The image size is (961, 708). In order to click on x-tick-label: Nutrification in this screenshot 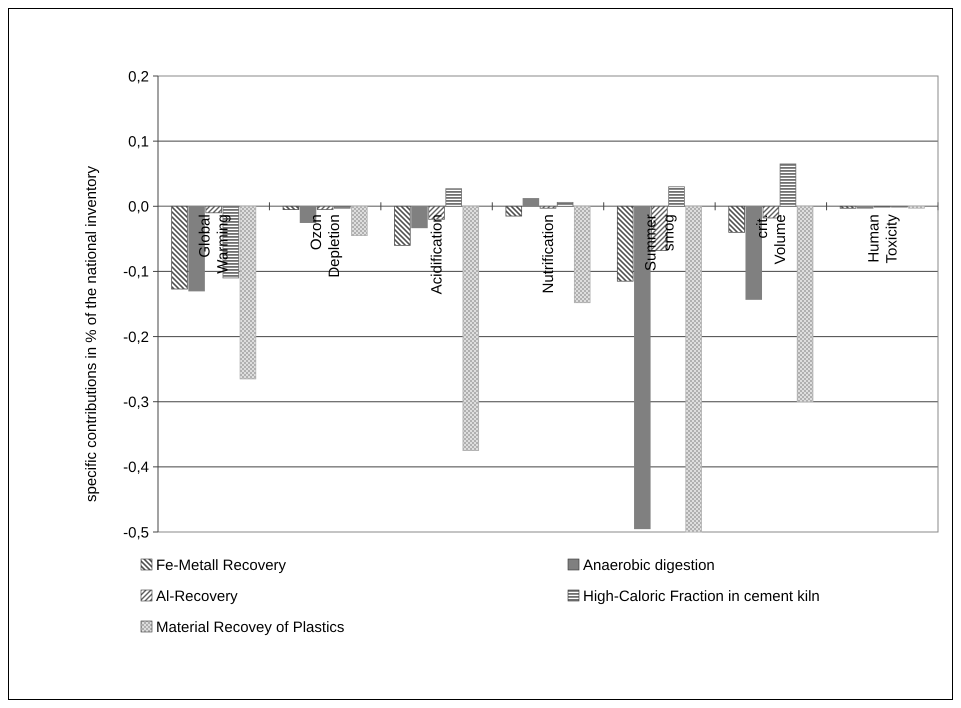, I will do `click(548, 254)`.